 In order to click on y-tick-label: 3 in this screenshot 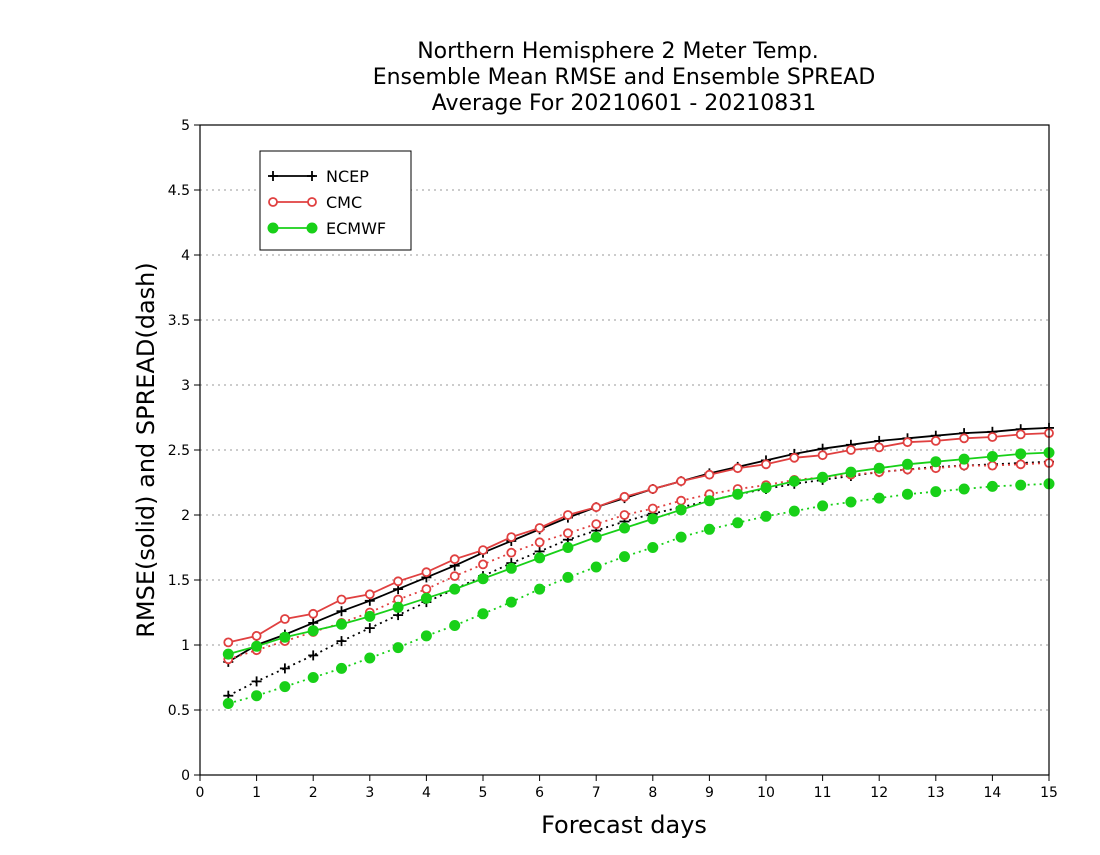, I will do `click(185, 386)`.